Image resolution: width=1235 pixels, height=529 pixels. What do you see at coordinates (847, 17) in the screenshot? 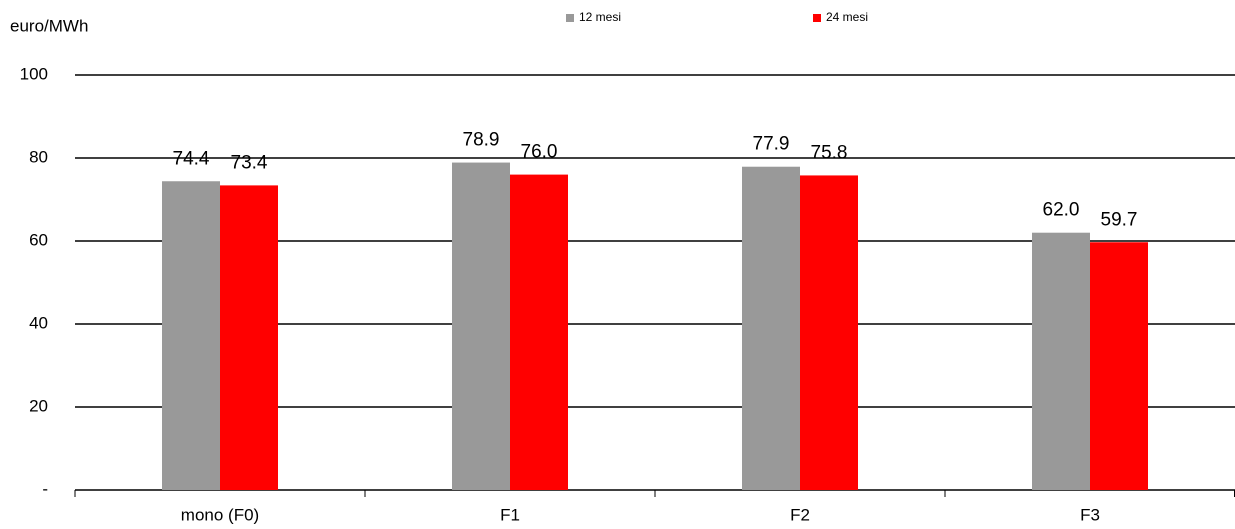
I see `legend-label: 24 mesi` at bounding box center [847, 17].